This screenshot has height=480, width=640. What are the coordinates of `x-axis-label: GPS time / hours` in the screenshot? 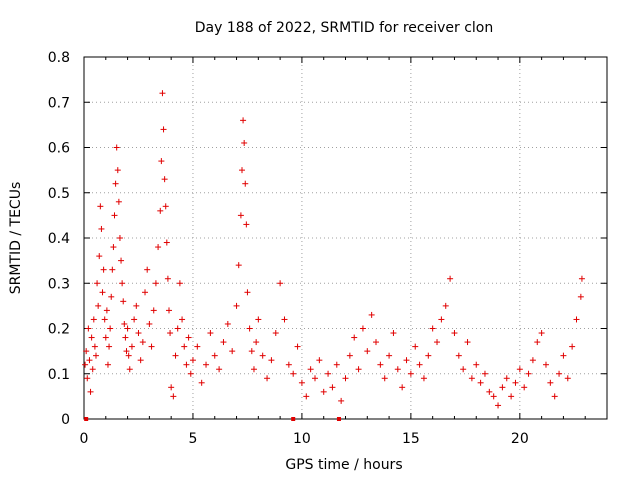 It's located at (343, 465).